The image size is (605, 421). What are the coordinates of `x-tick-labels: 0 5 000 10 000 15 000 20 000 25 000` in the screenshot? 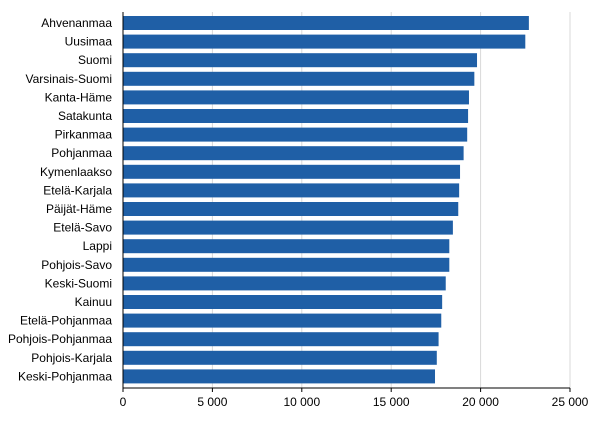 It's located at (354, 402).